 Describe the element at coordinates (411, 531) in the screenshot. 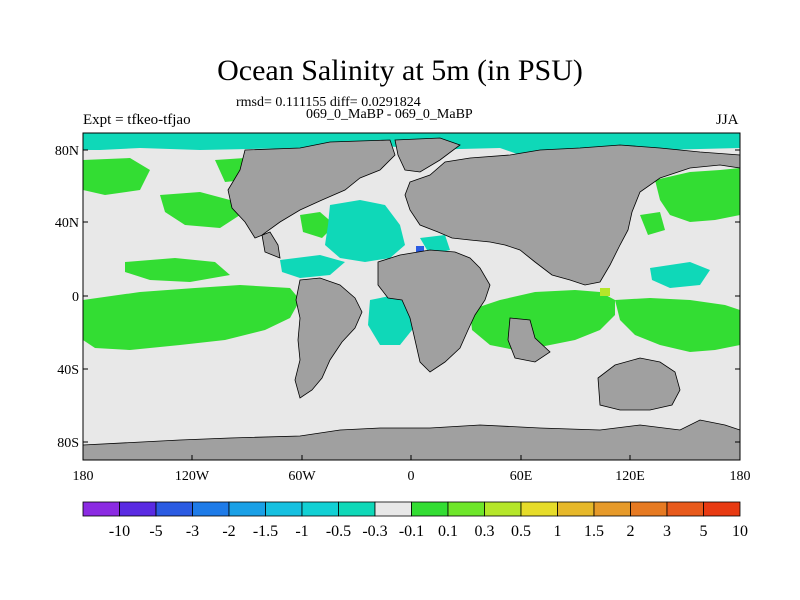

I see `colorbar-label: -0.1` at that location.